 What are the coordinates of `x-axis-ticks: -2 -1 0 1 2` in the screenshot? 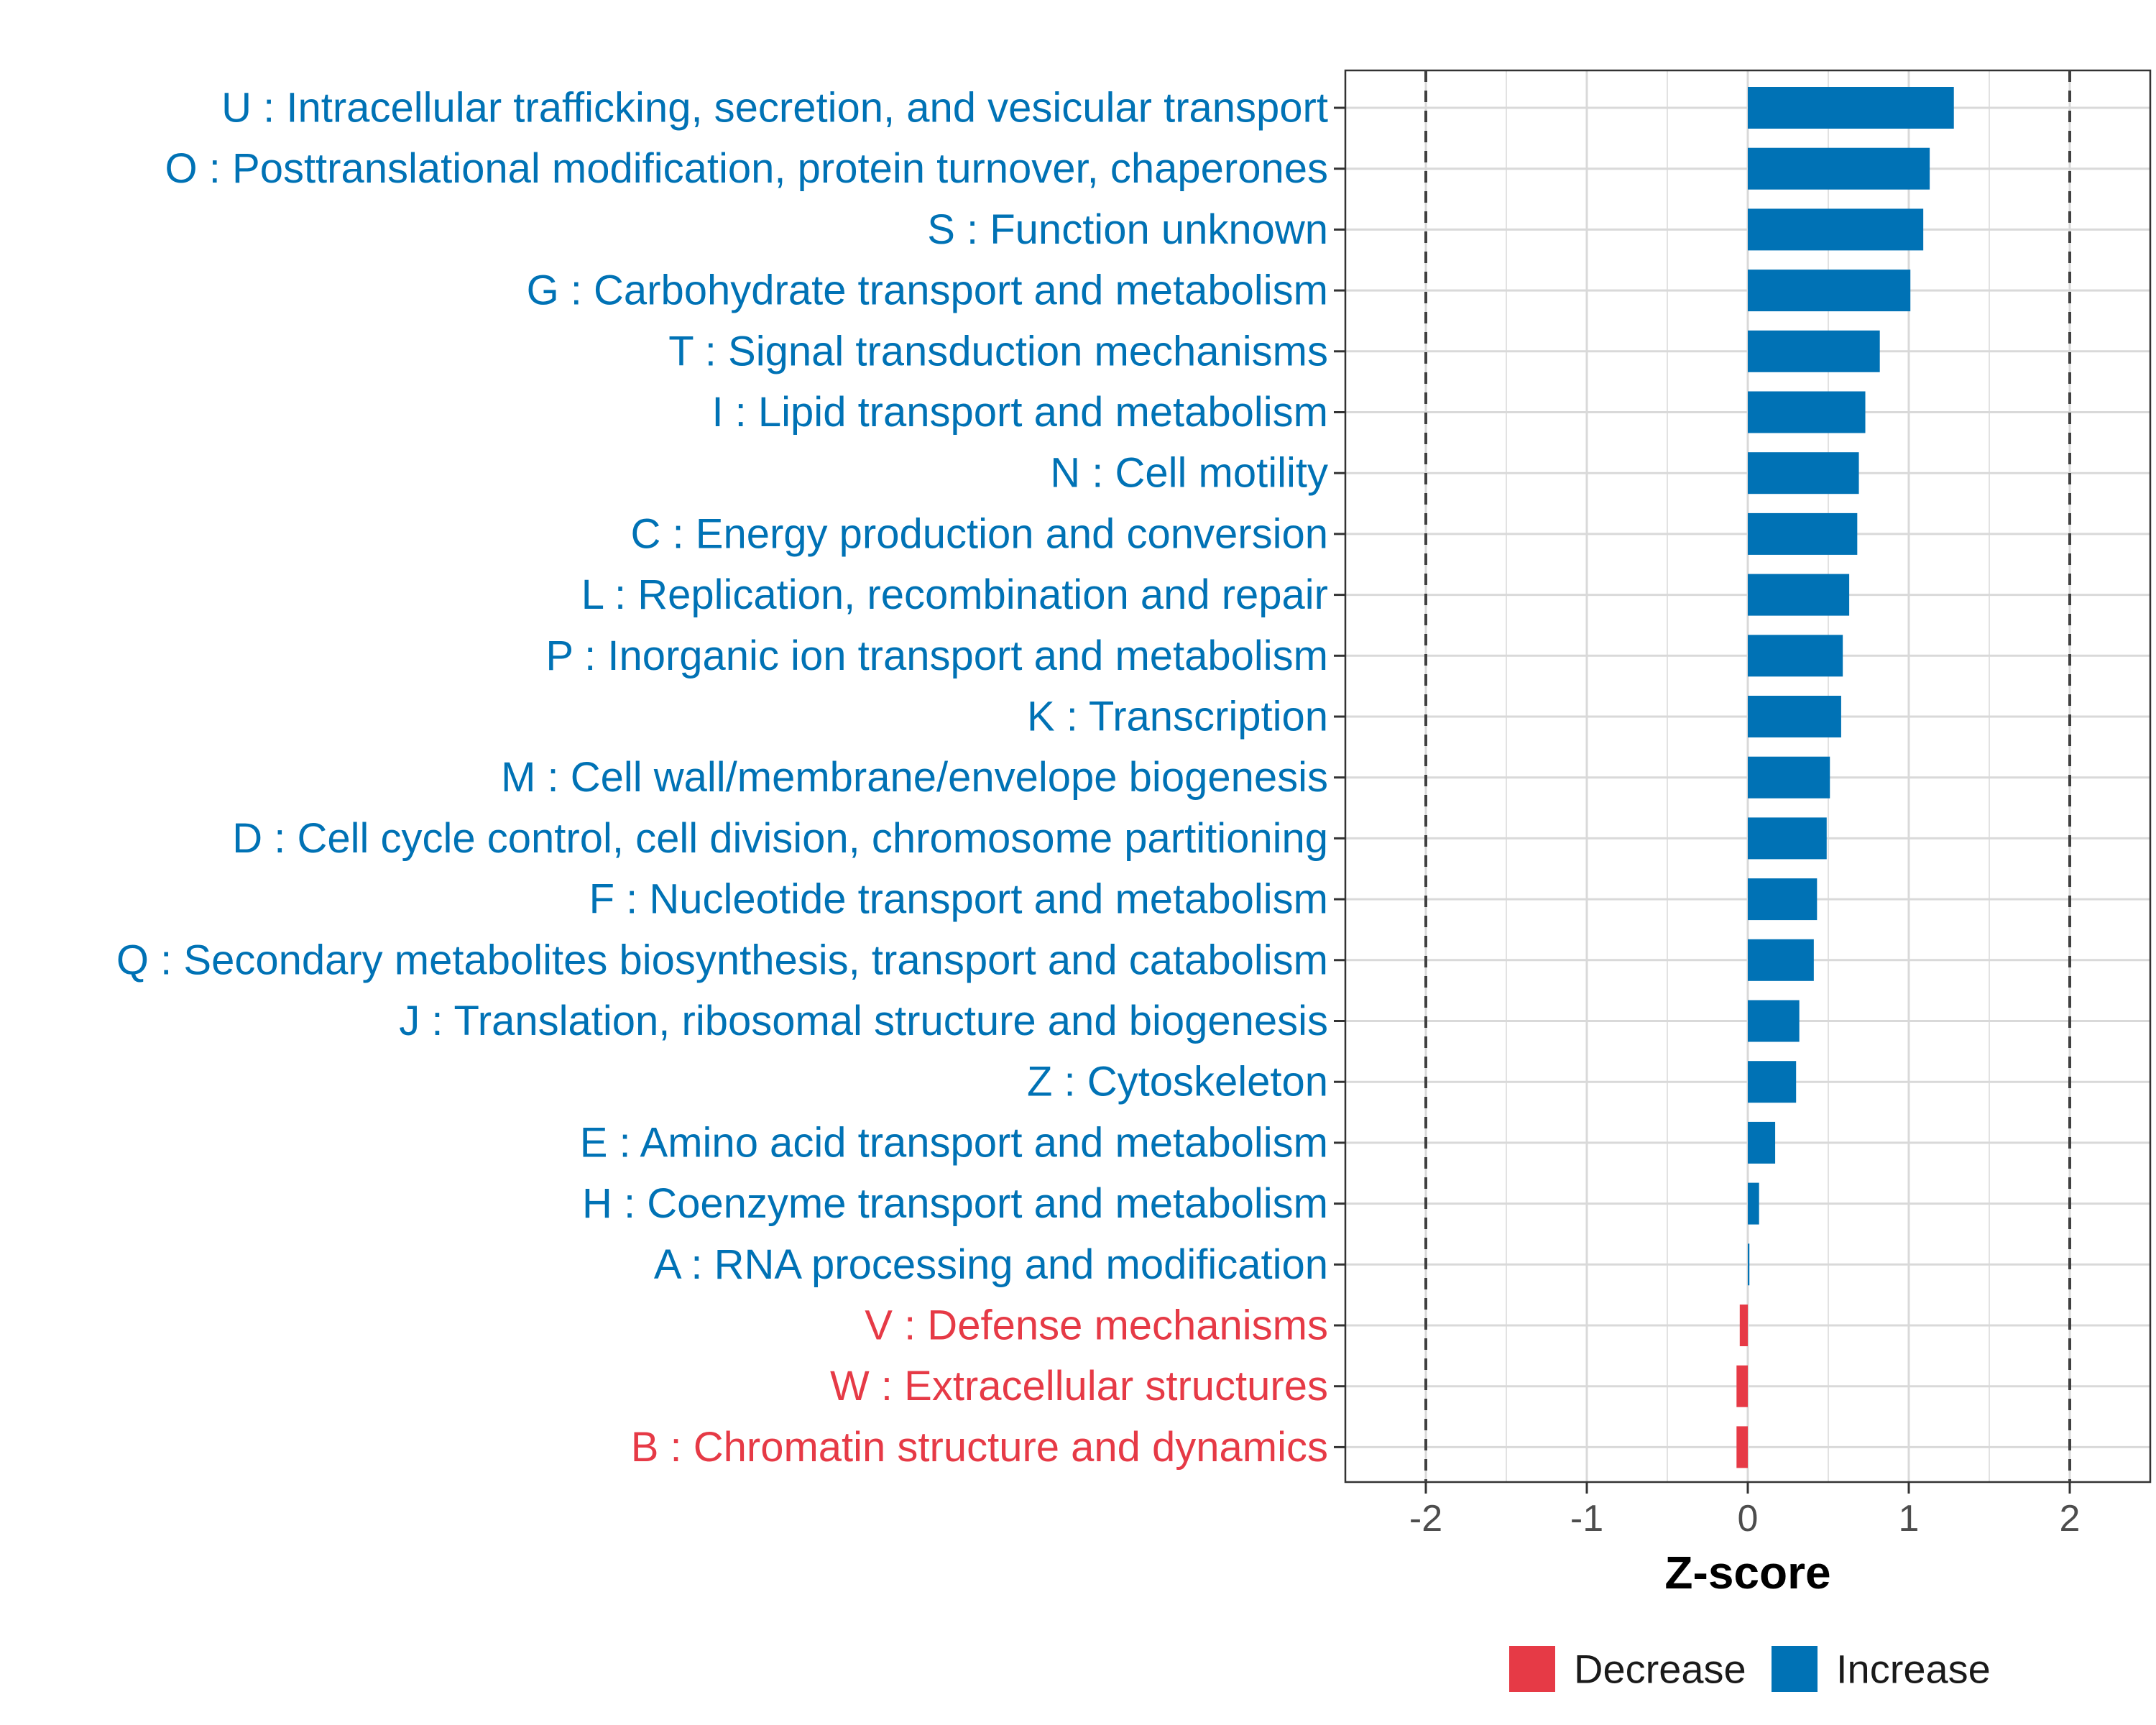 It's located at (1745, 1511).